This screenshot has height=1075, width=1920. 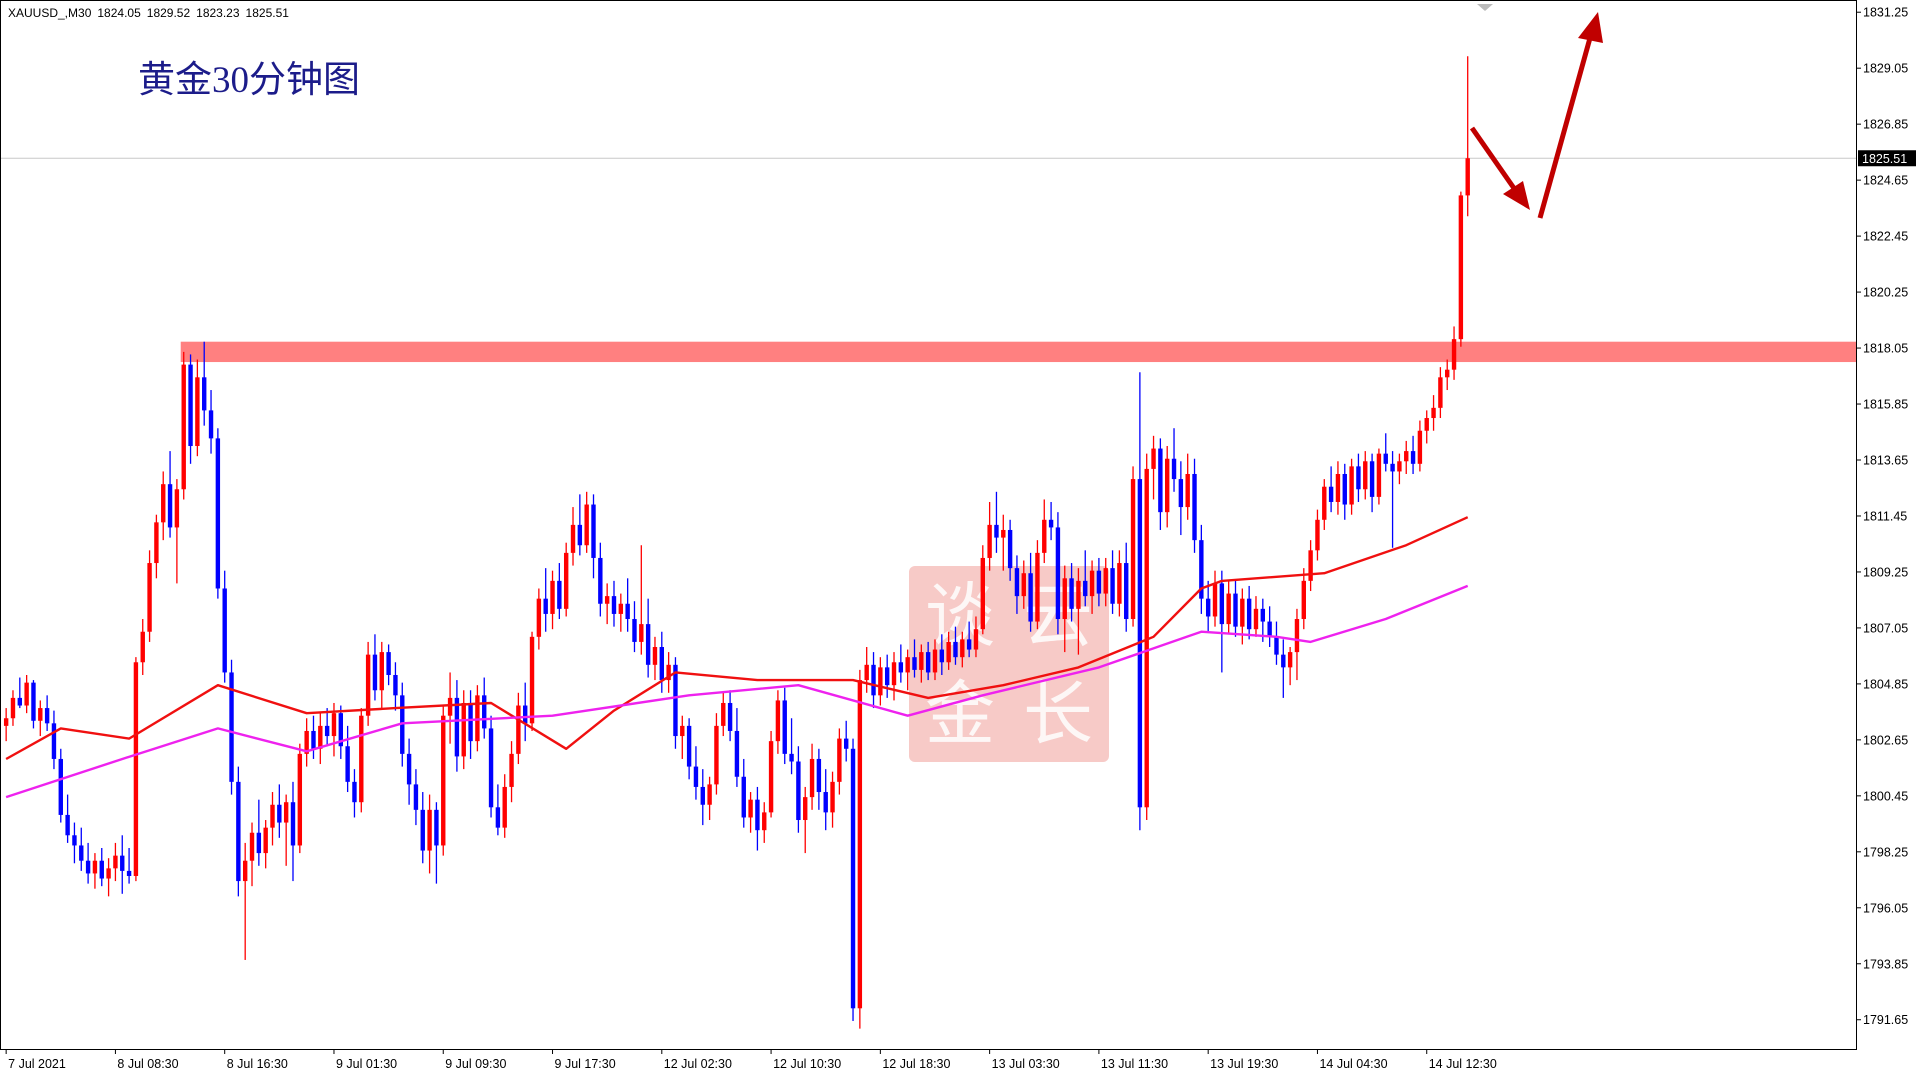 What do you see at coordinates (1495, 161) in the screenshot?
I see `arrow-down` at bounding box center [1495, 161].